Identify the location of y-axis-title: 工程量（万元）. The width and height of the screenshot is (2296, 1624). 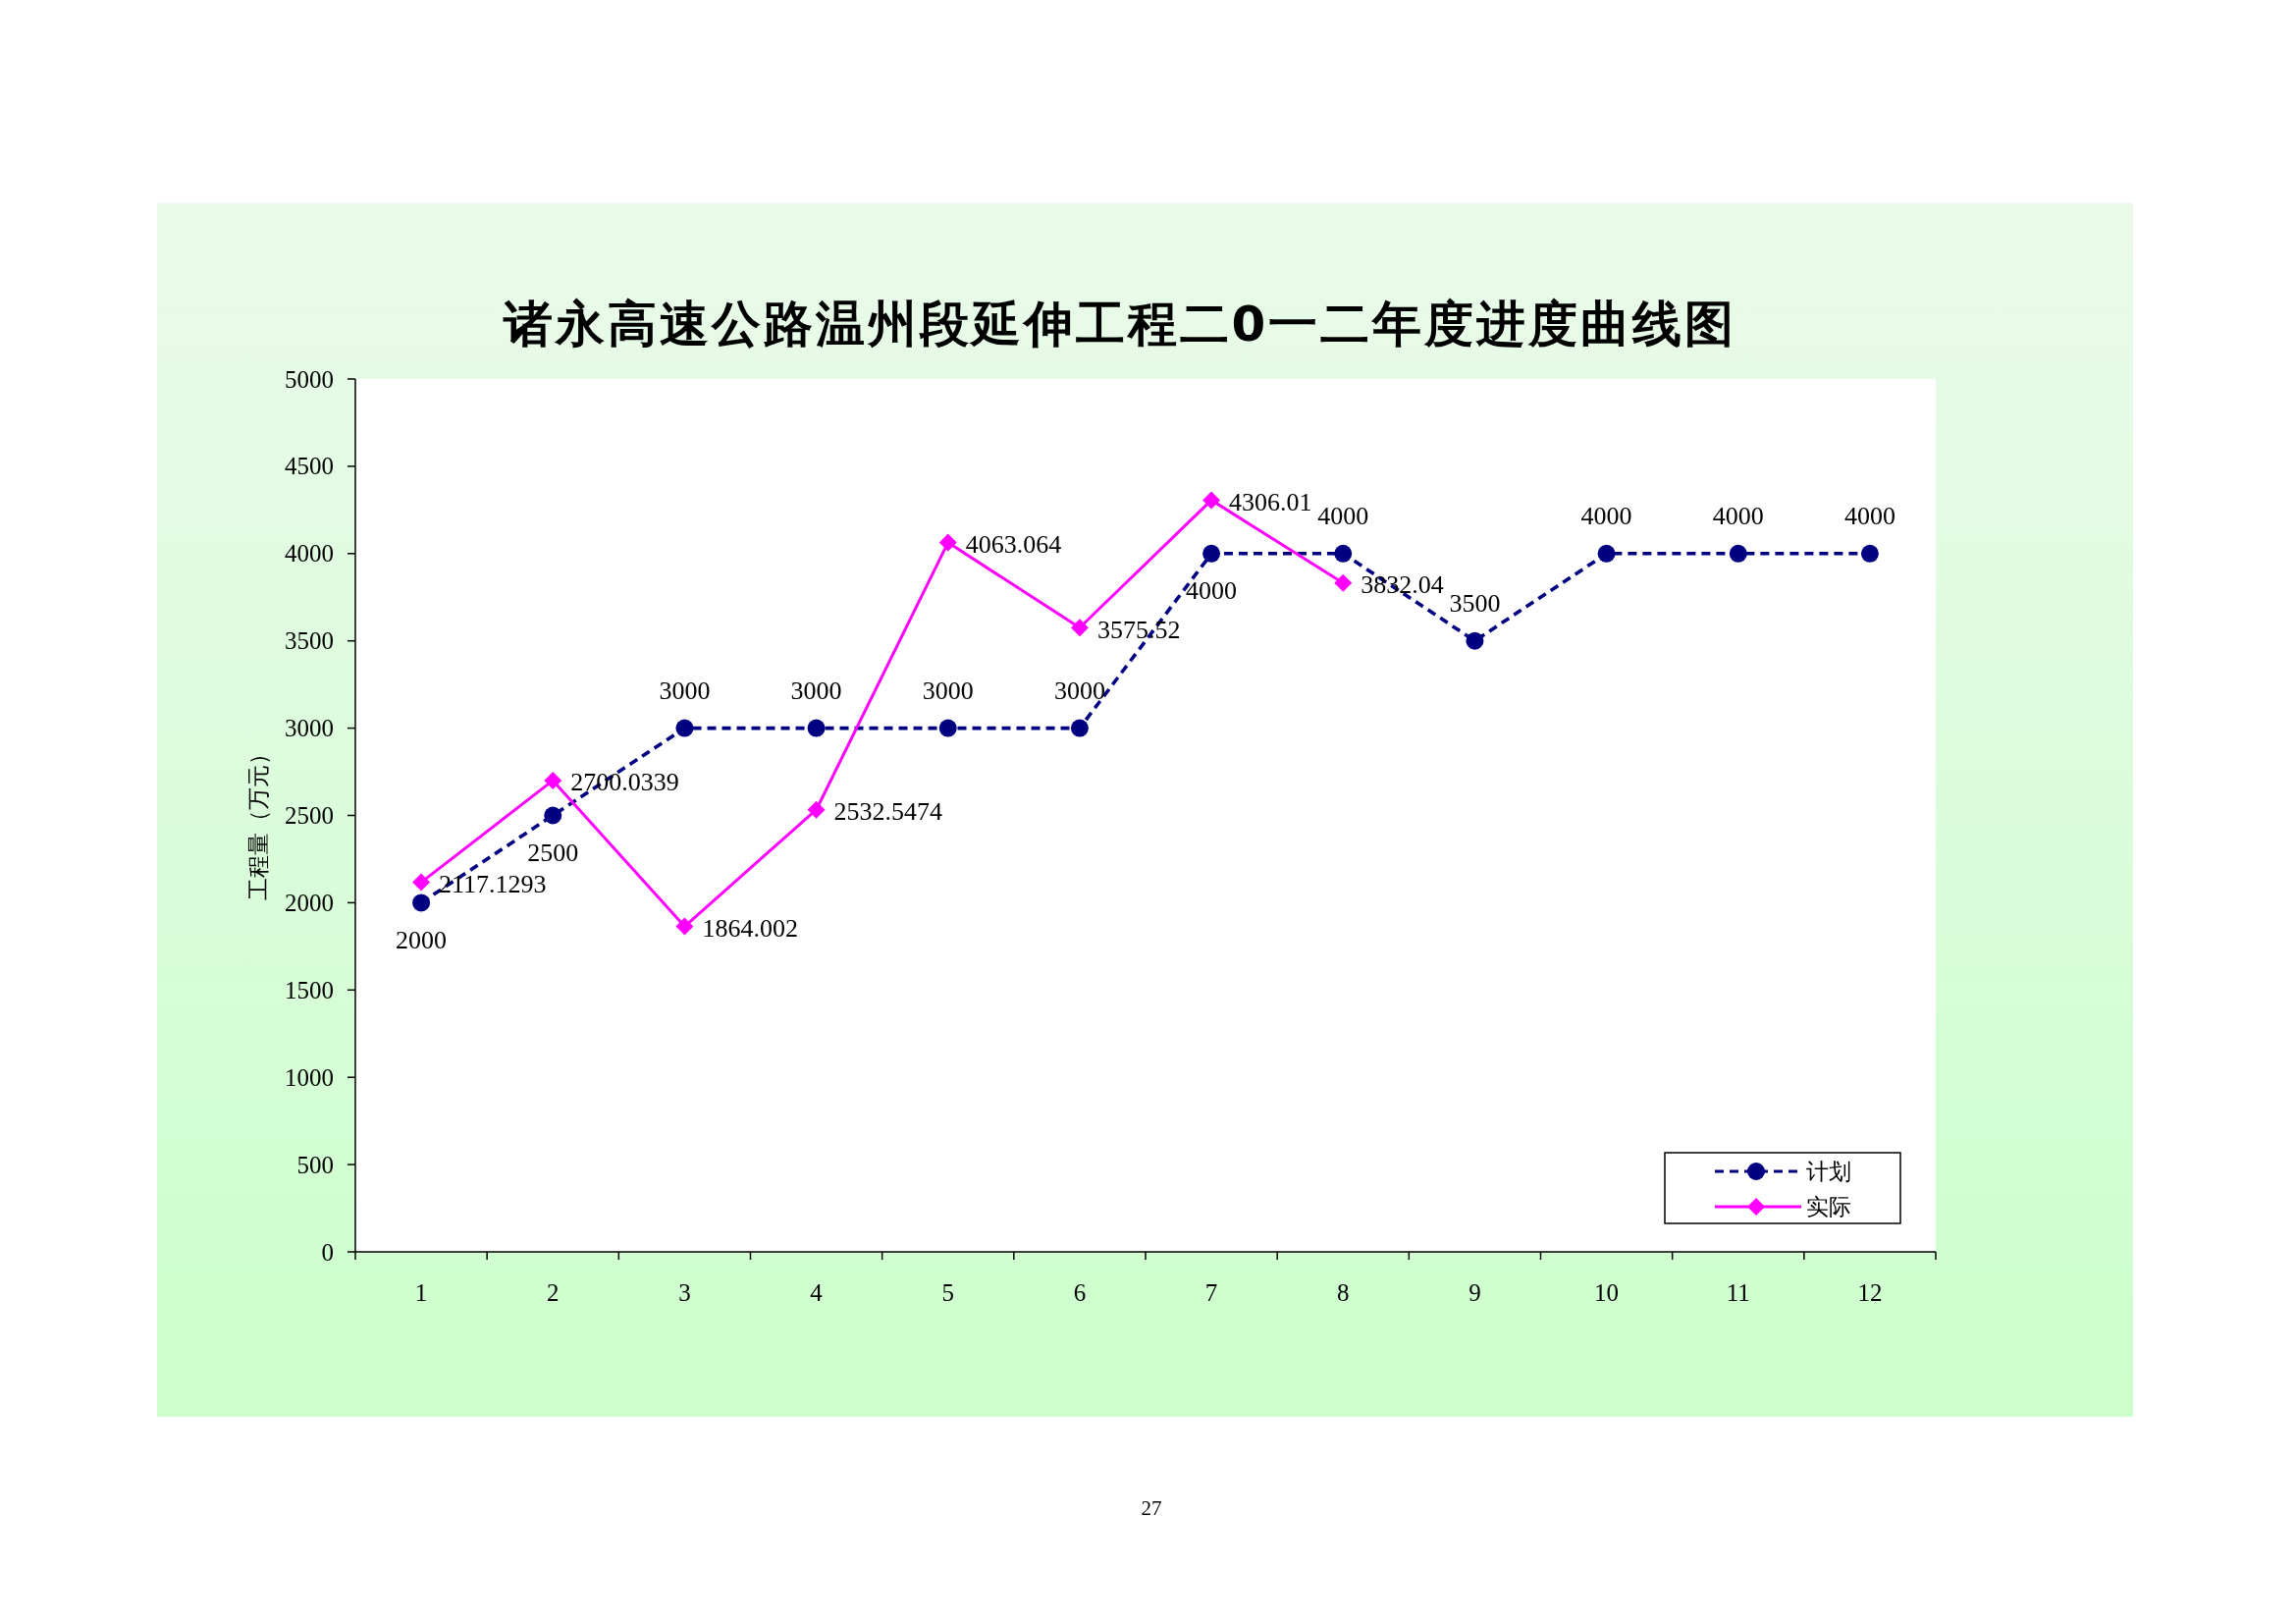
(258, 821).